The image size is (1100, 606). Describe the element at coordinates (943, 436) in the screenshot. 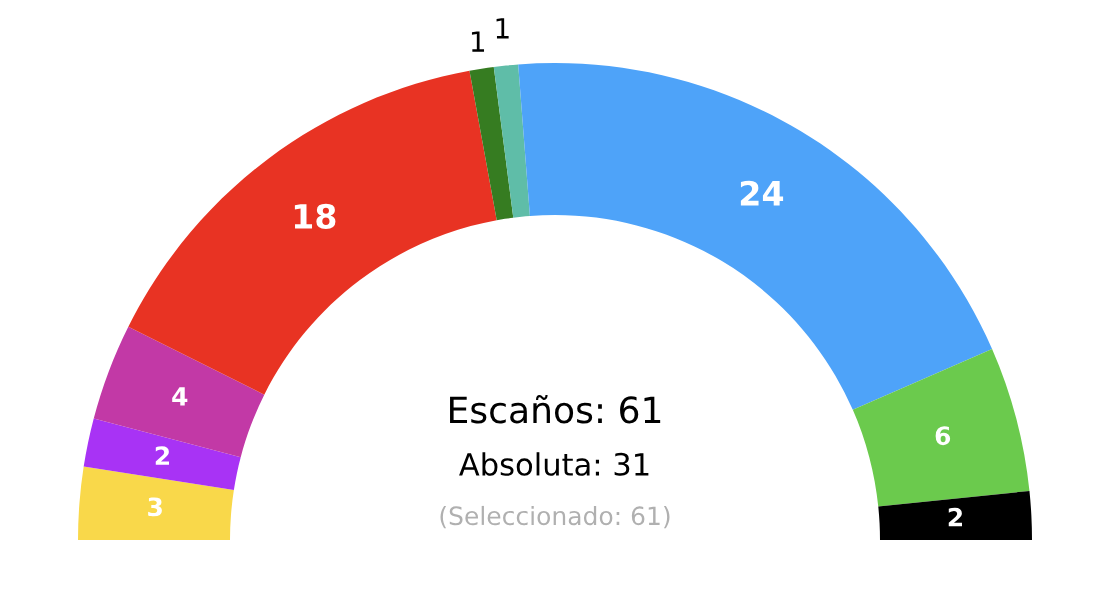

I see `data-label: 6` at that location.